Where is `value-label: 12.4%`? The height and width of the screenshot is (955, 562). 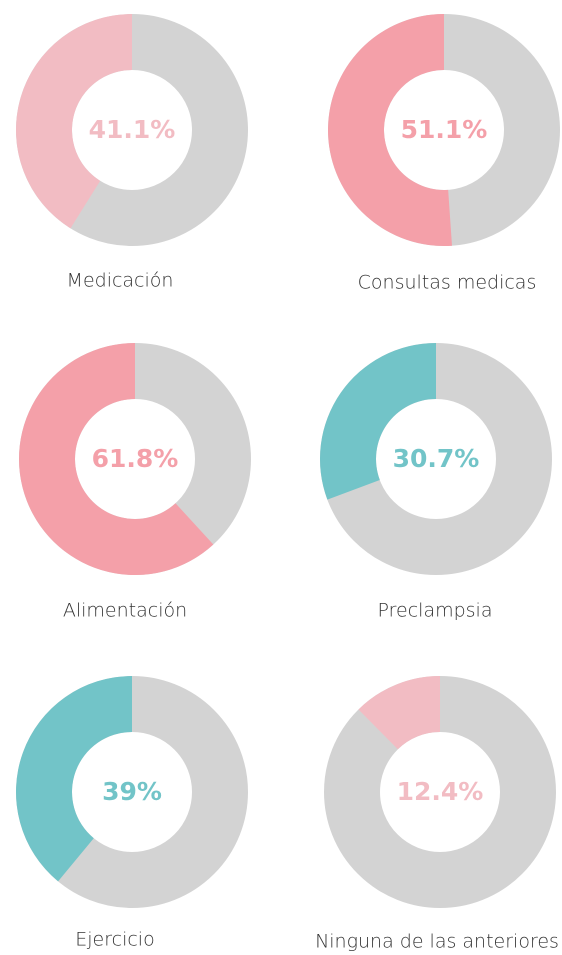 value-label: 12.4% is located at coordinates (440, 791).